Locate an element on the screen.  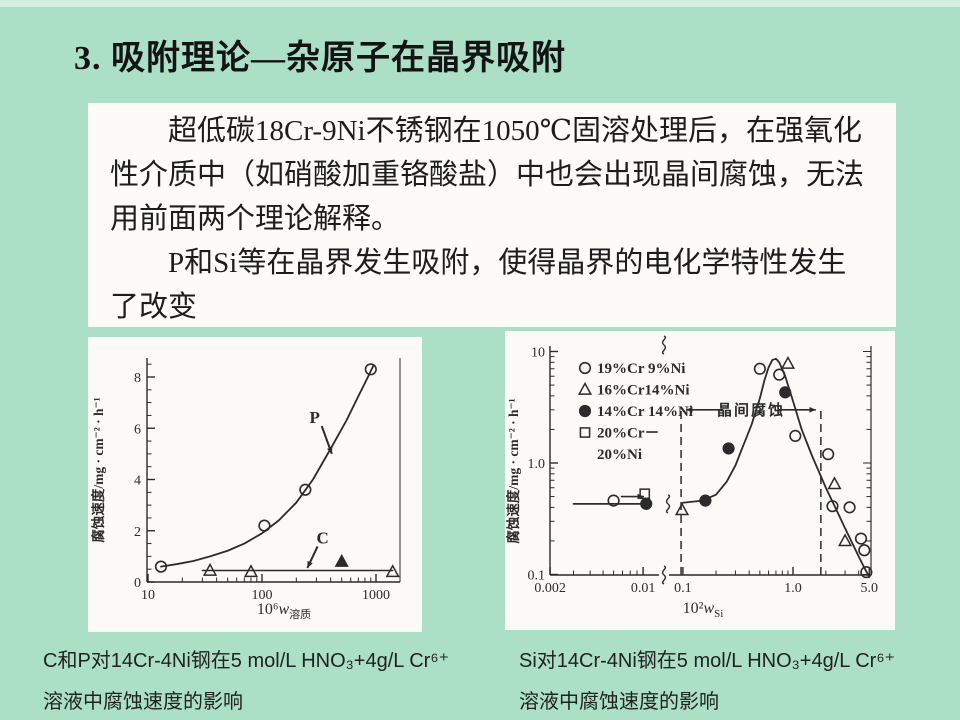
svg-text: 0.002 is located at coordinates (550, 588).